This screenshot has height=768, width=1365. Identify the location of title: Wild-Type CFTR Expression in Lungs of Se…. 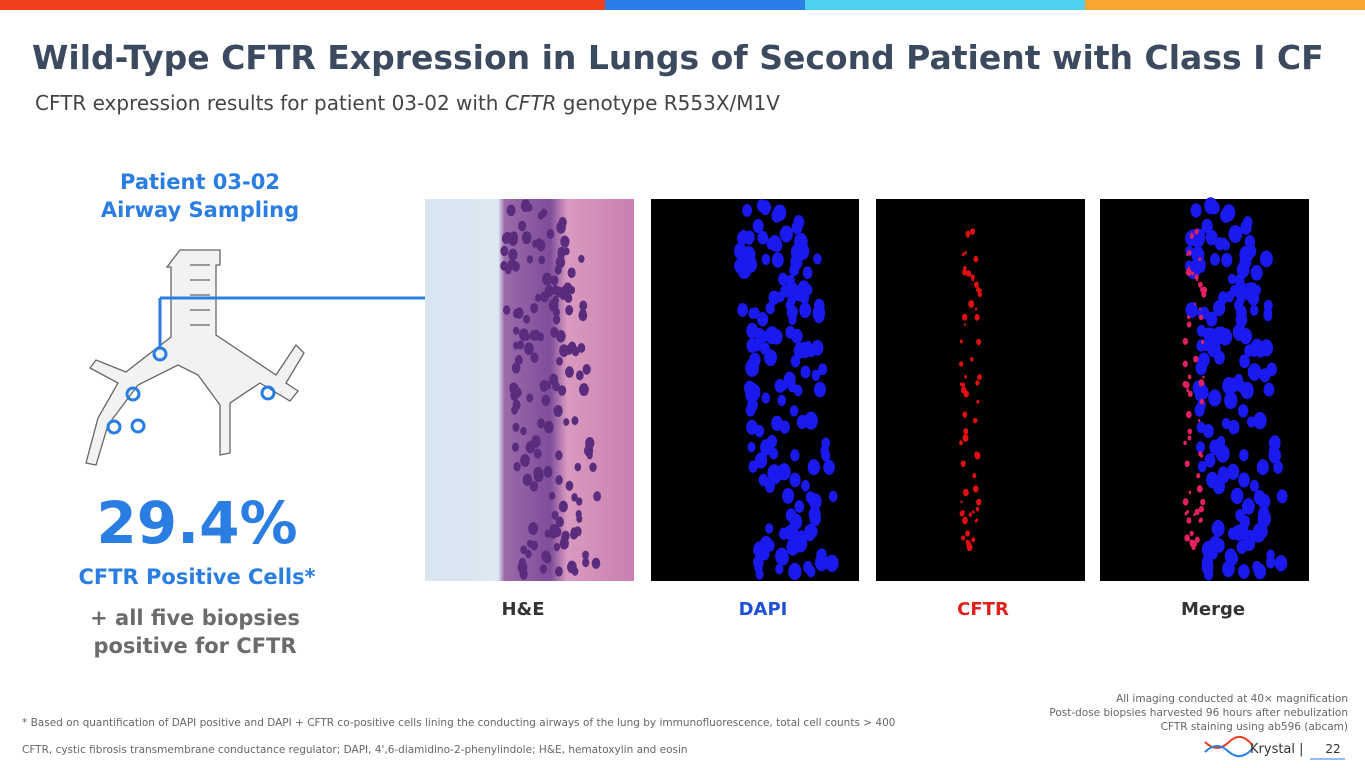
(678, 57).